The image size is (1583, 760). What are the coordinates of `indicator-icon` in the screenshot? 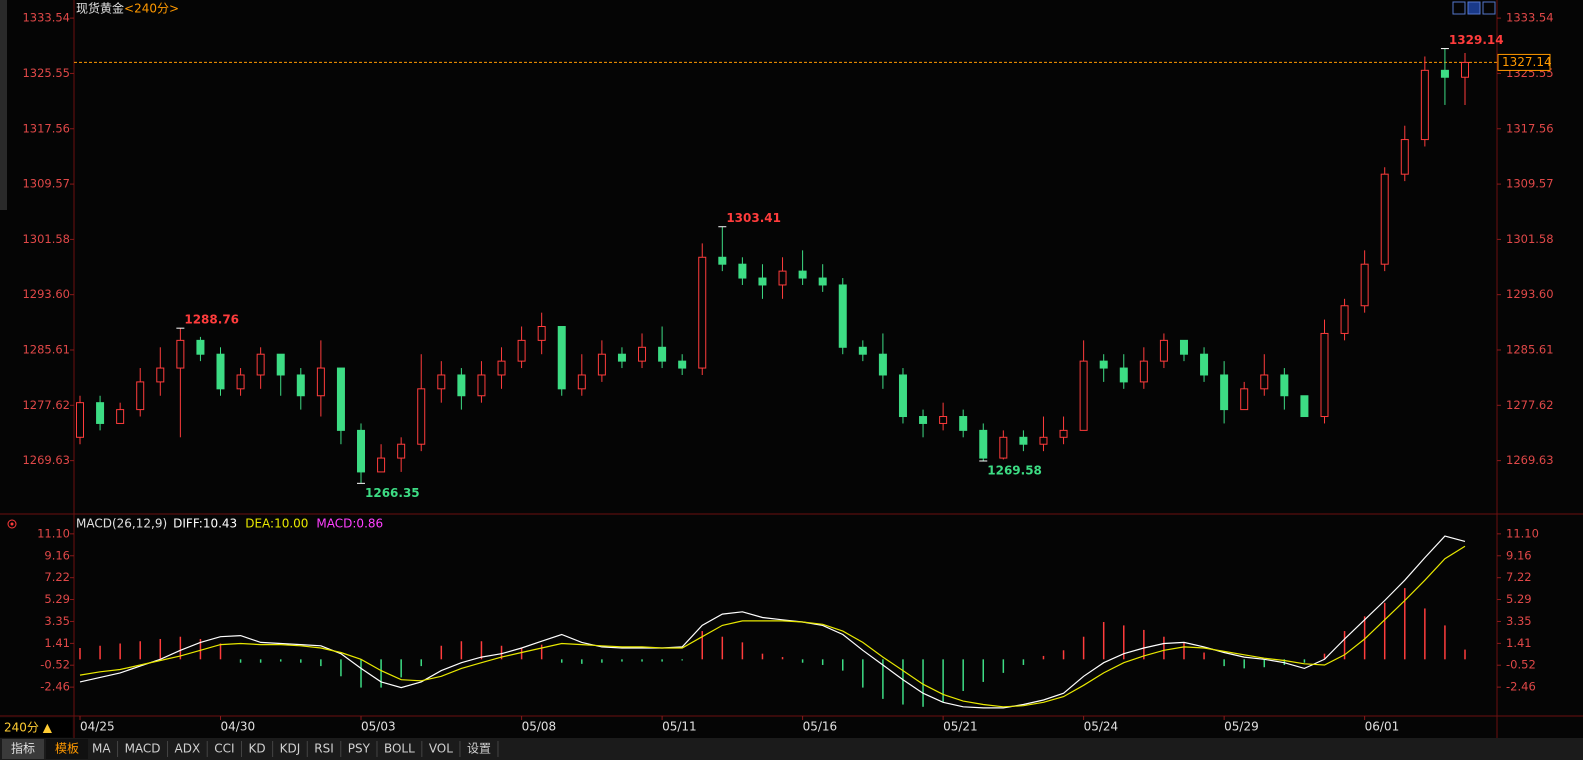 It's located at (12, 524).